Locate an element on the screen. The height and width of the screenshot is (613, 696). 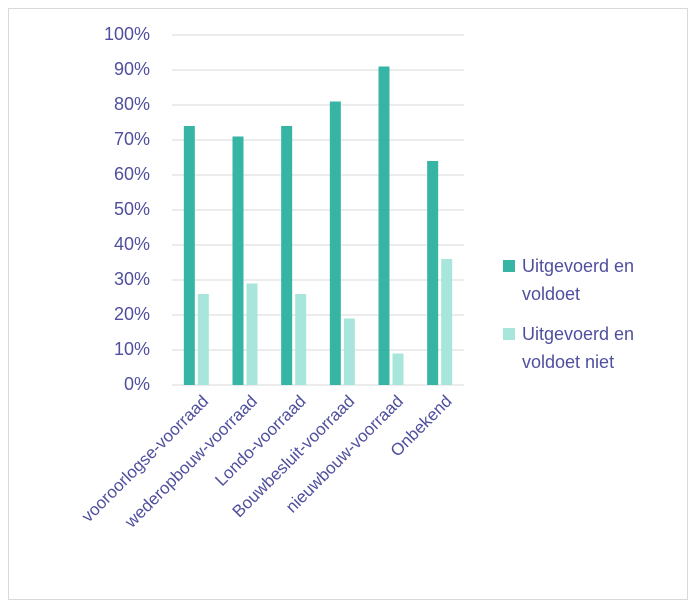
y-tick-label: 10% is located at coordinates (132, 349).